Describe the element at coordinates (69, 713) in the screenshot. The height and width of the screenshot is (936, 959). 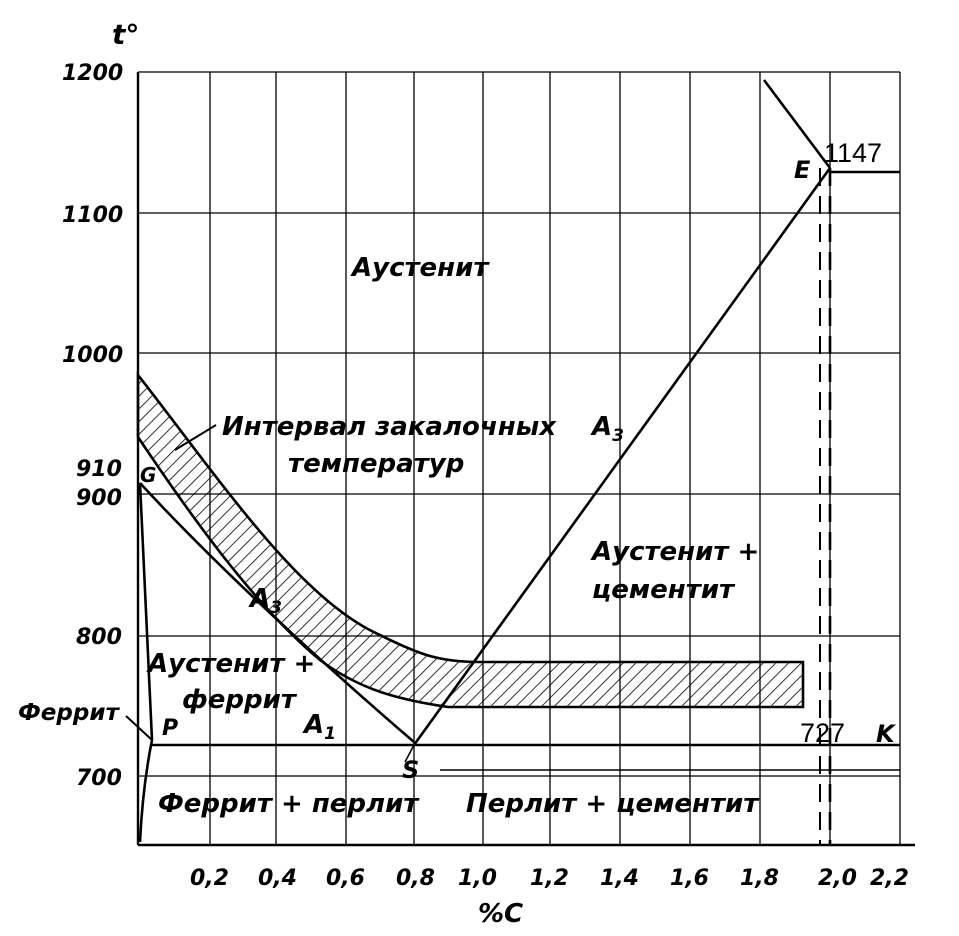
I see `label-ferrite: Феррит` at that location.